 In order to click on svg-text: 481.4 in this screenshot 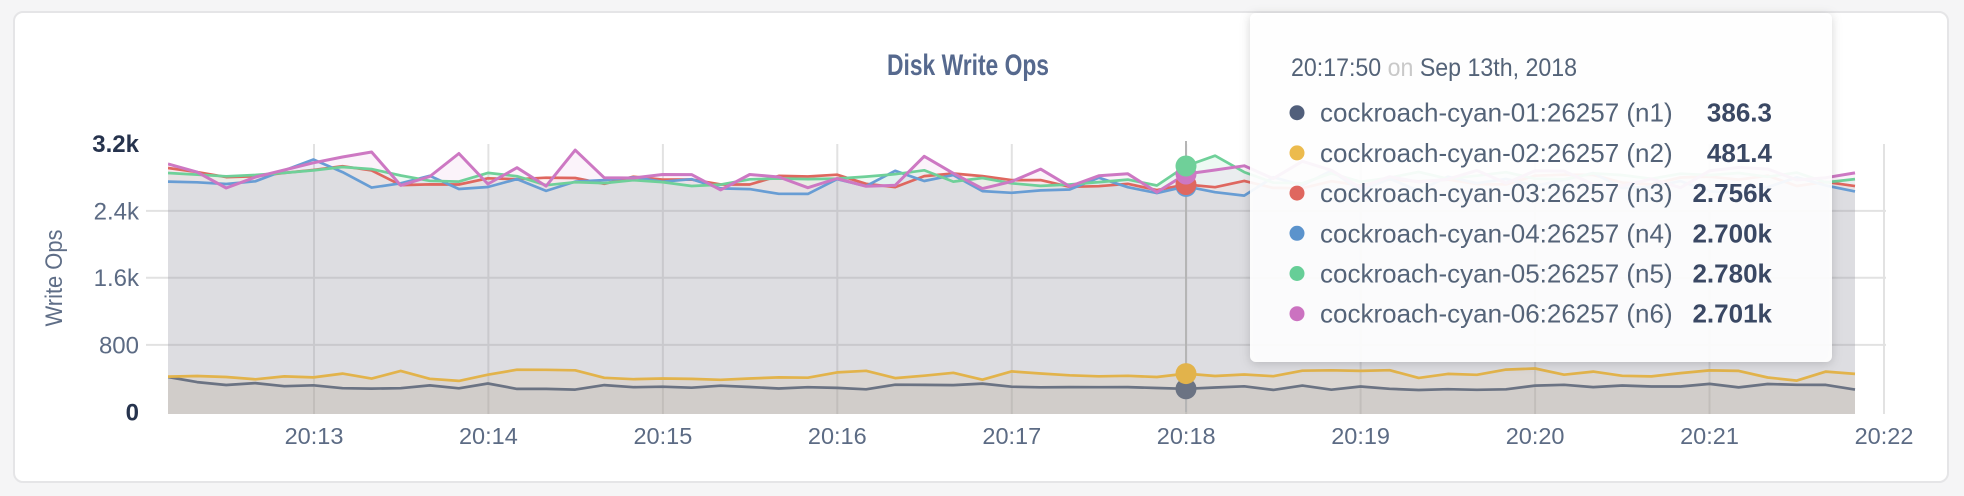, I will do `click(1740, 153)`.